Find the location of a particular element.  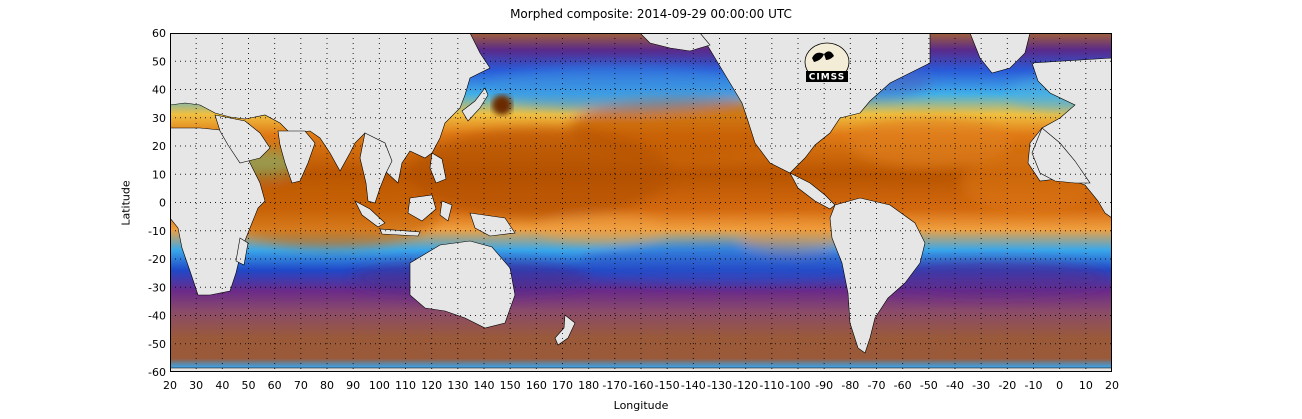

west-africa is located at coordinates (1061, 155).